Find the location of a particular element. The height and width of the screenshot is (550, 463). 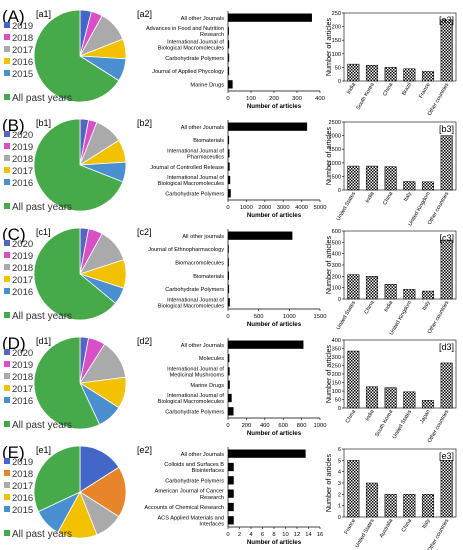

journals-panel-label: [d2] is located at coordinates (144, 341).